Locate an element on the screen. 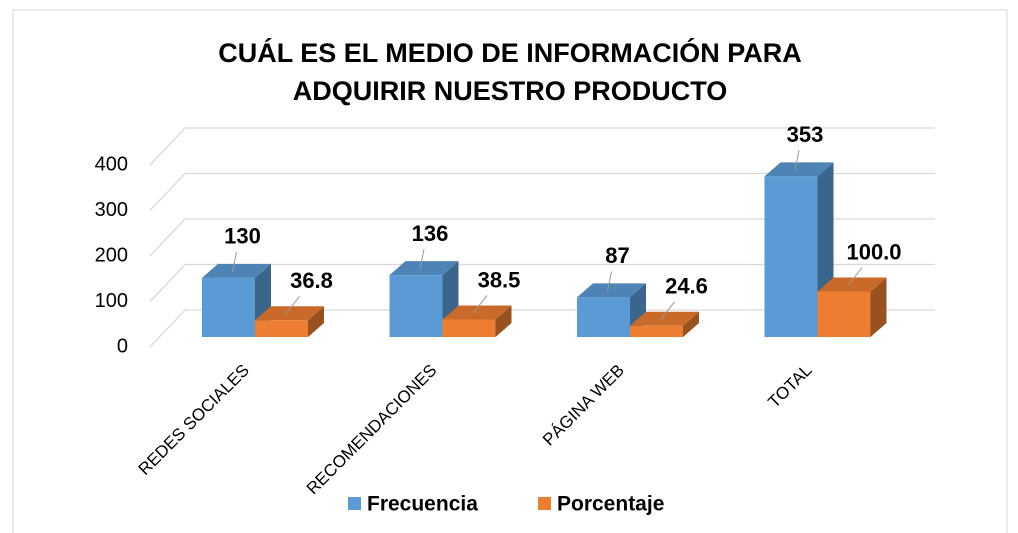 The width and height of the screenshot is (1018, 533). value-label: 38.5 is located at coordinates (499, 279).